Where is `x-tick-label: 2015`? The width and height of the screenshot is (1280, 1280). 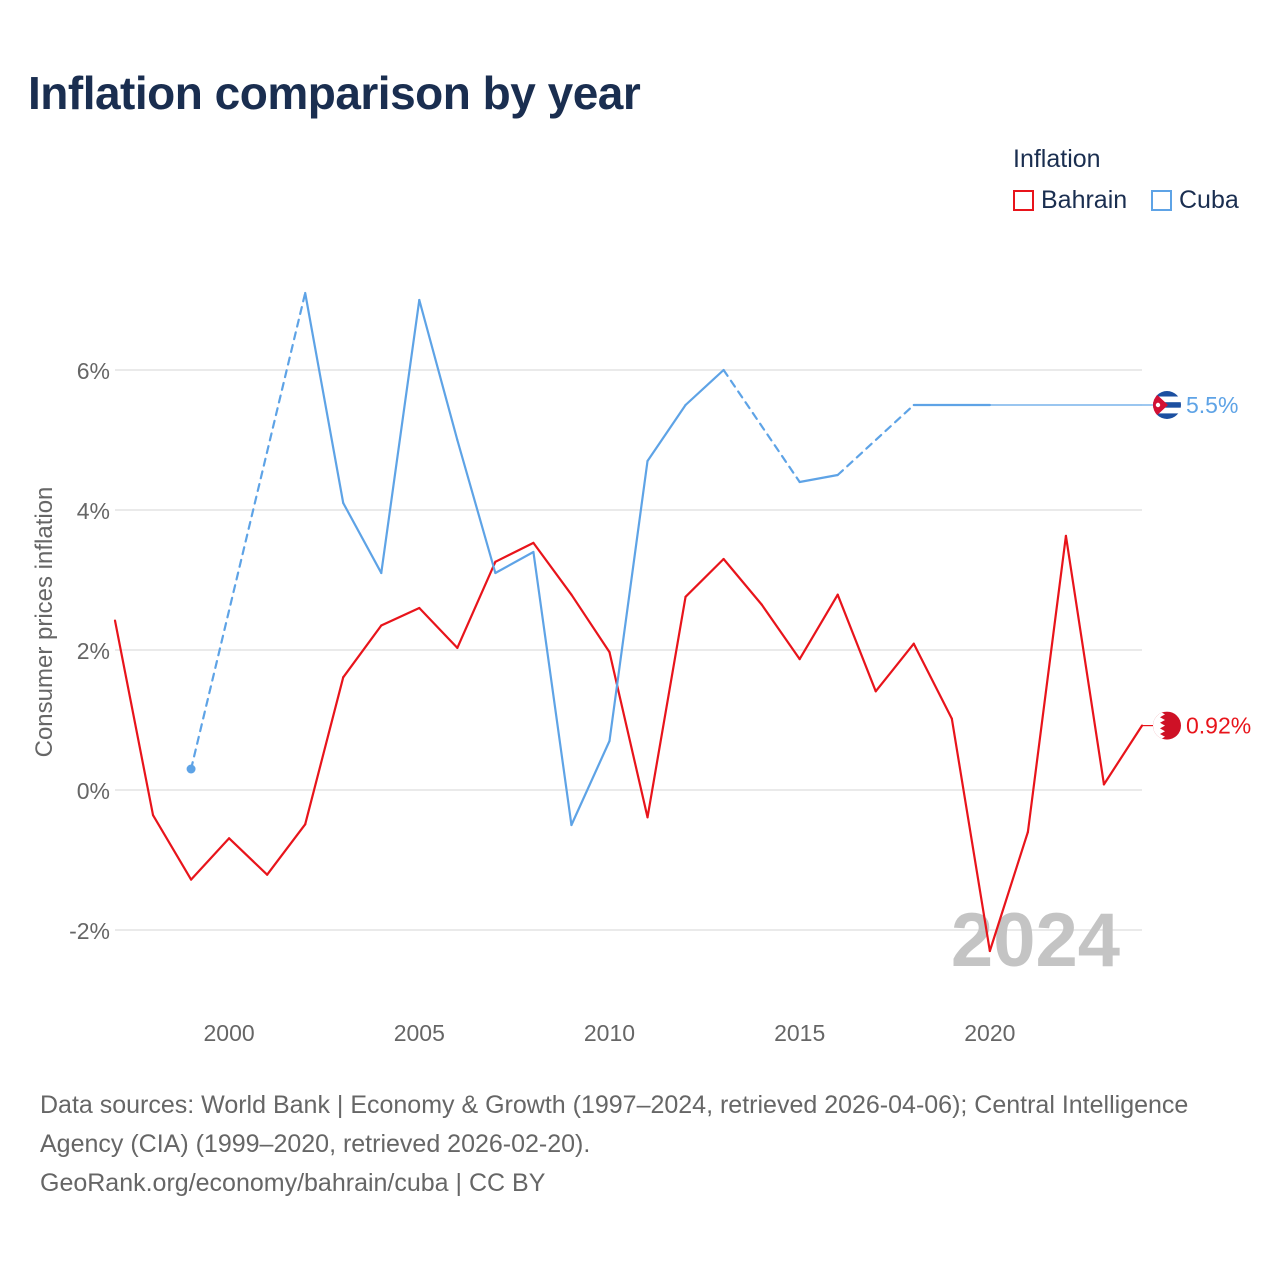 x-tick-label: 2015 is located at coordinates (799, 1033).